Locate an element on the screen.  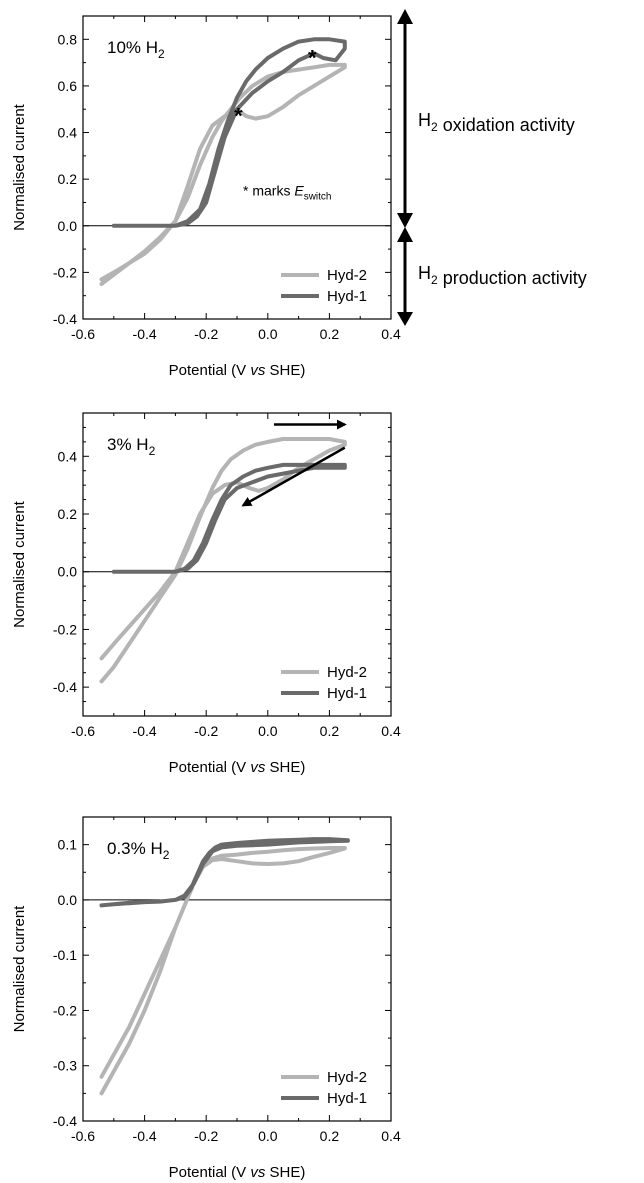
y-tick-label: 0.8 is located at coordinates (68, 39).